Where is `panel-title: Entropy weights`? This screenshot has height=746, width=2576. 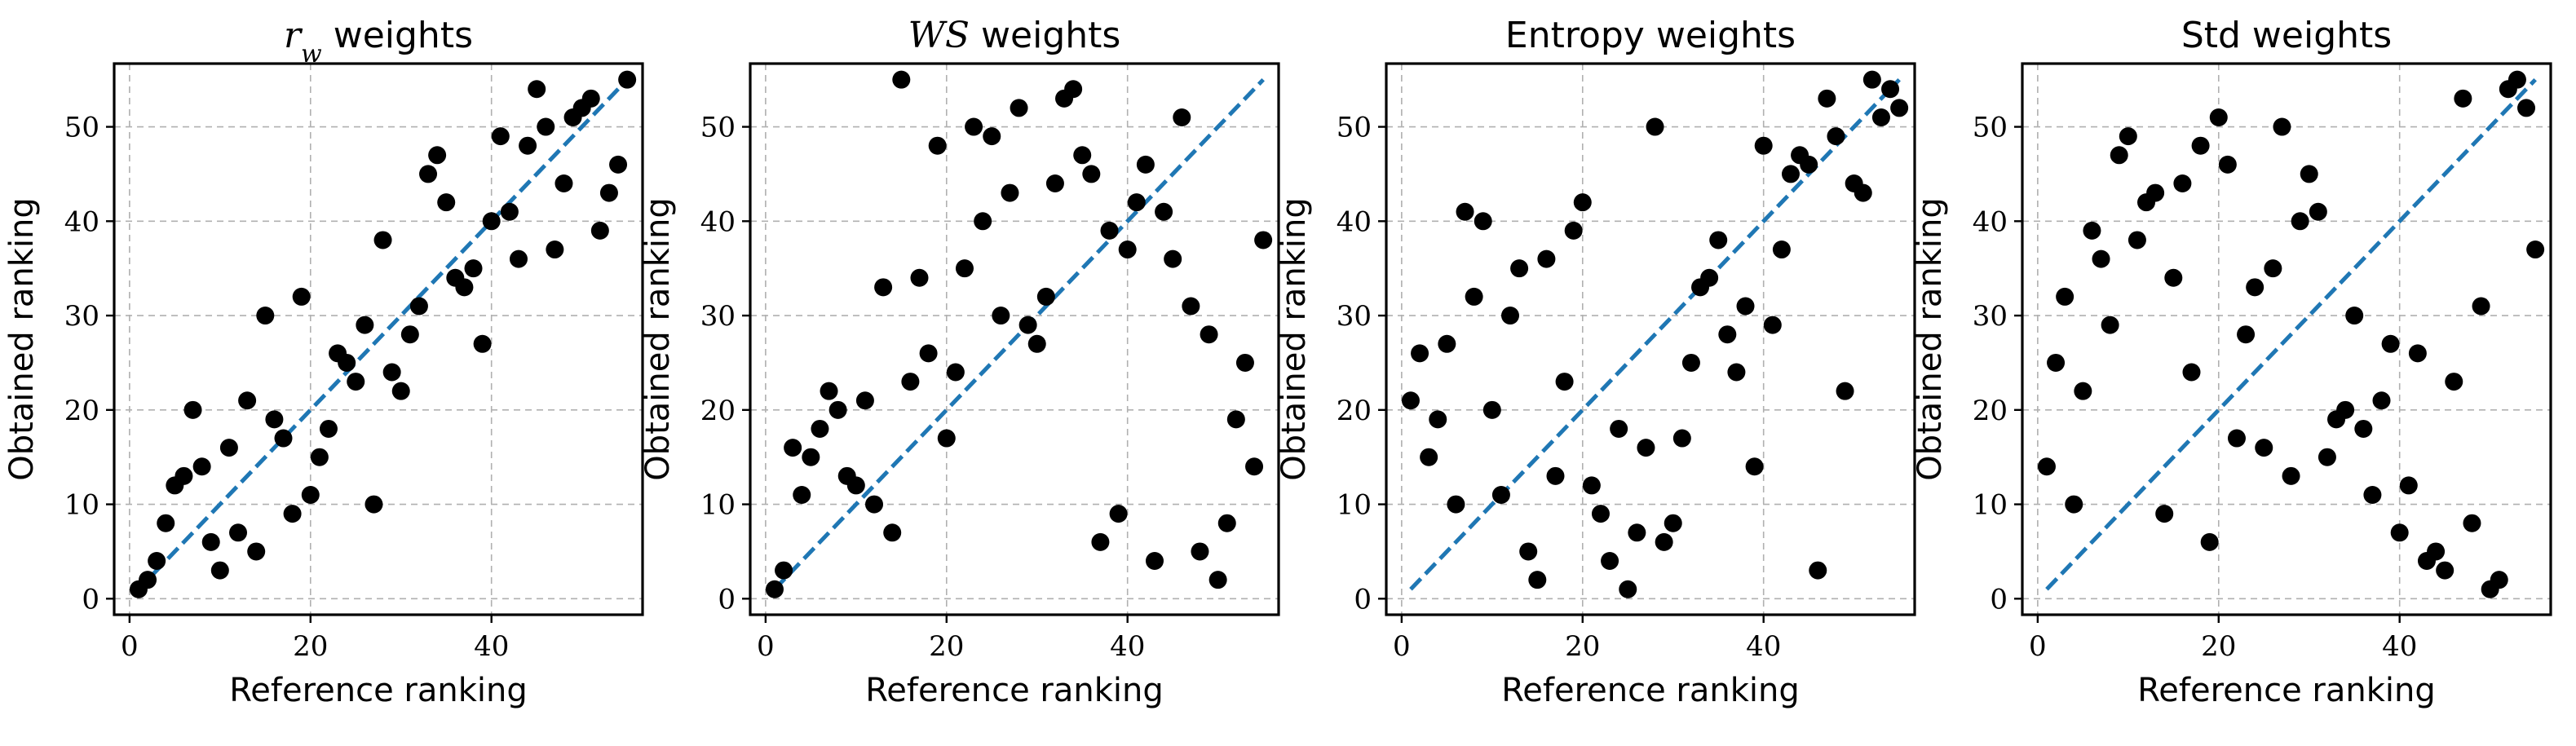 panel-title: Entropy weights is located at coordinates (1650, 36).